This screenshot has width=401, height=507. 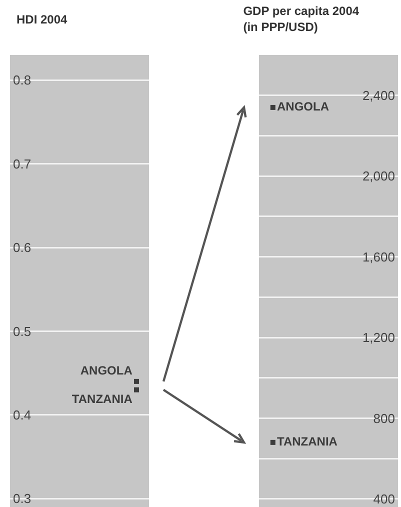 I want to click on y-tick-label: 1,200, so click(x=378, y=338).